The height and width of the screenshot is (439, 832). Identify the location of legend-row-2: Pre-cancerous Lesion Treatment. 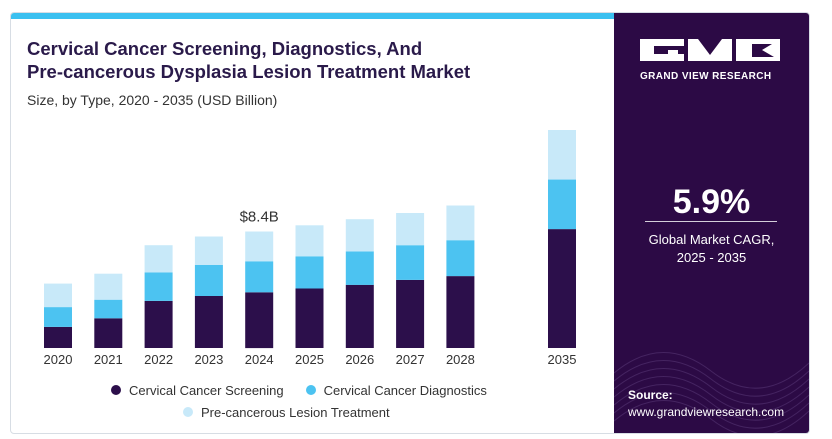
(361, 412).